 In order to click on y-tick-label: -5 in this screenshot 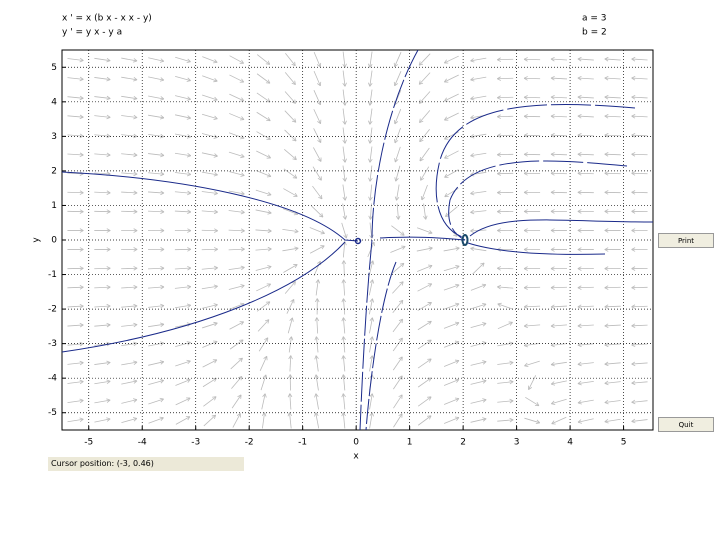, I will do `click(52, 413)`.